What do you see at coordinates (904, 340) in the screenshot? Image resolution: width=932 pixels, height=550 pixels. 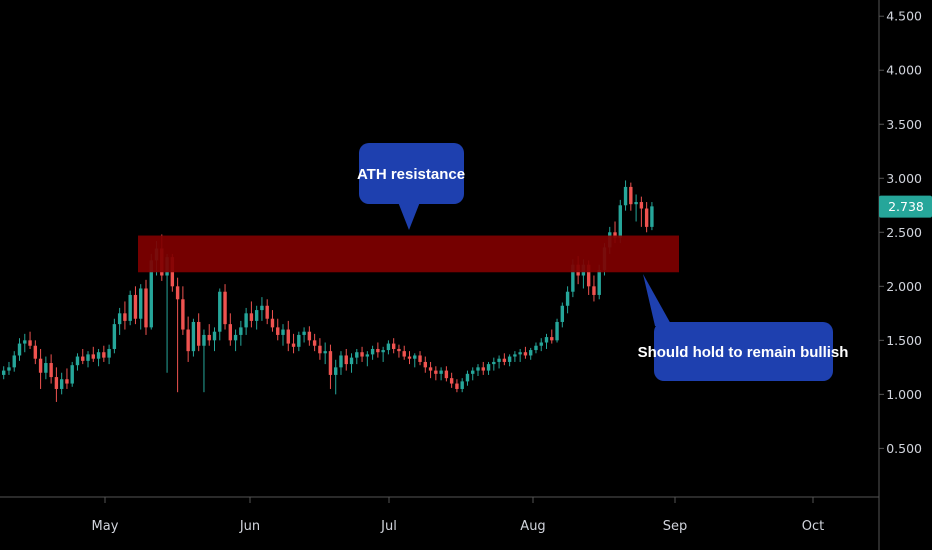 I see `y-tick-label: 1.500` at bounding box center [904, 340].